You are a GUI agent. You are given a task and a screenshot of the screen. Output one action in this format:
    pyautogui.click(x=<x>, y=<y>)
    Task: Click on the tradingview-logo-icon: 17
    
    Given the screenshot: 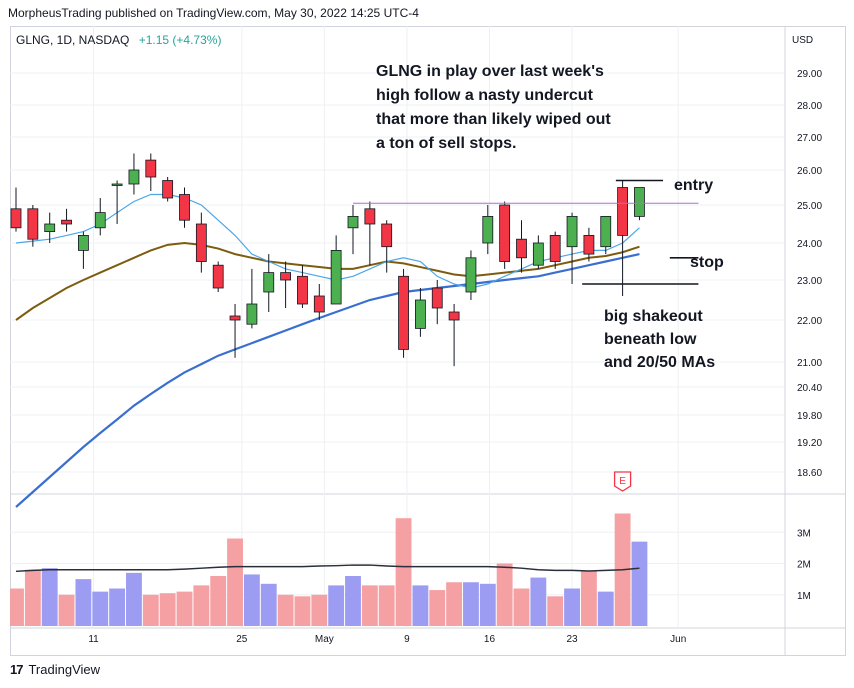 What is the action you would take?
    pyautogui.click(x=17, y=669)
    